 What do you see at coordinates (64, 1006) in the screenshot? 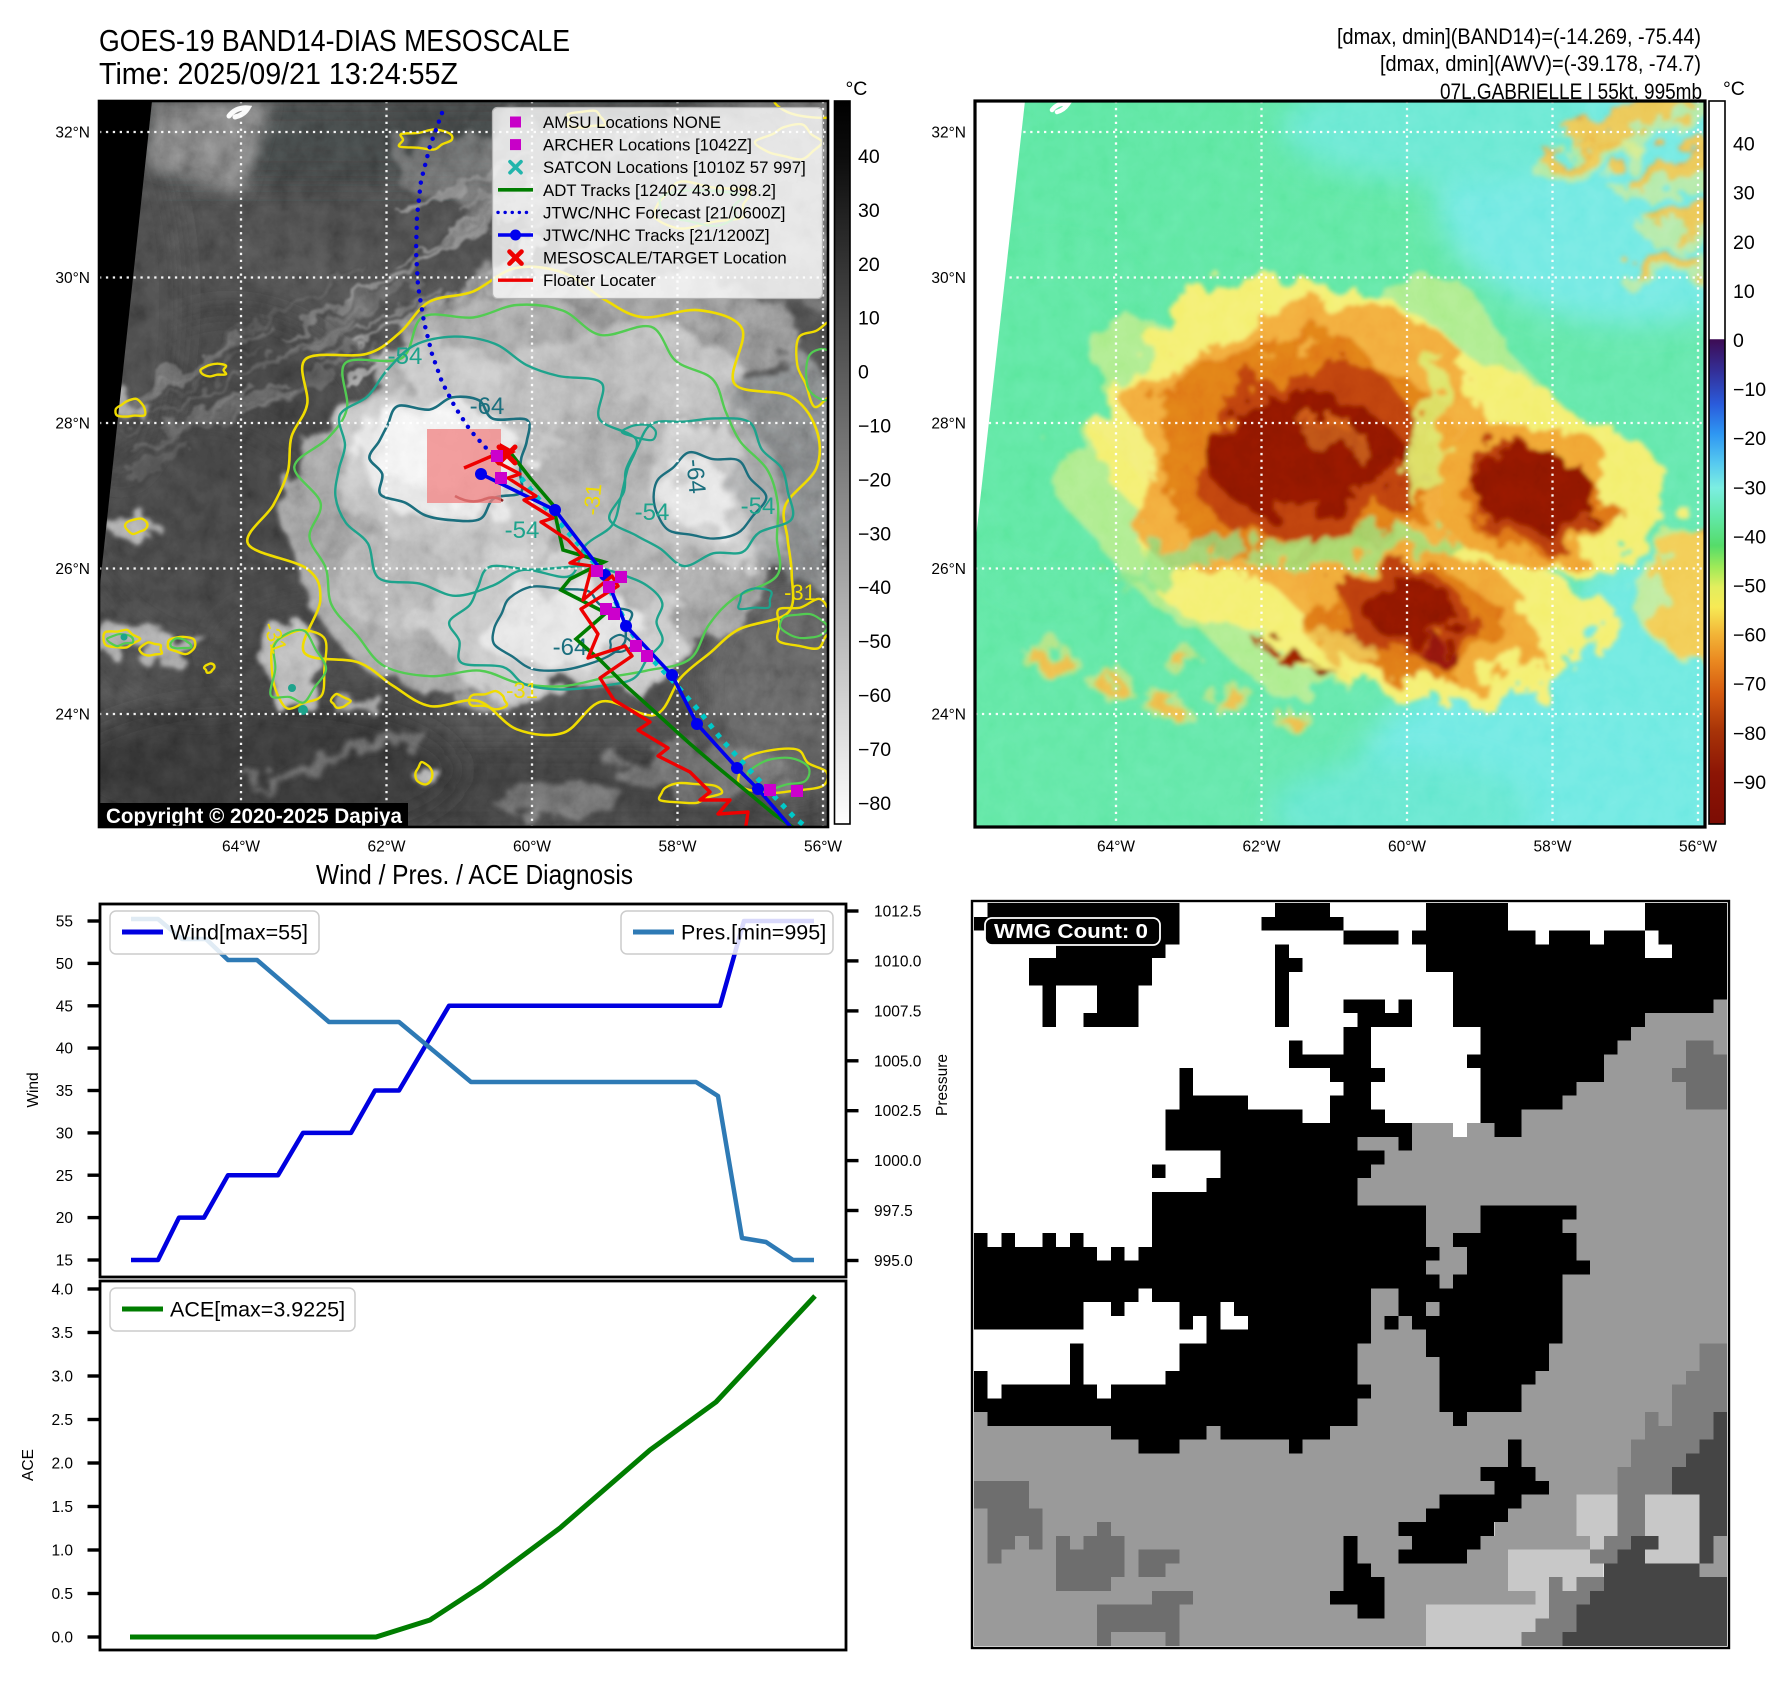
I see `svg-text: 45` at bounding box center [64, 1006].